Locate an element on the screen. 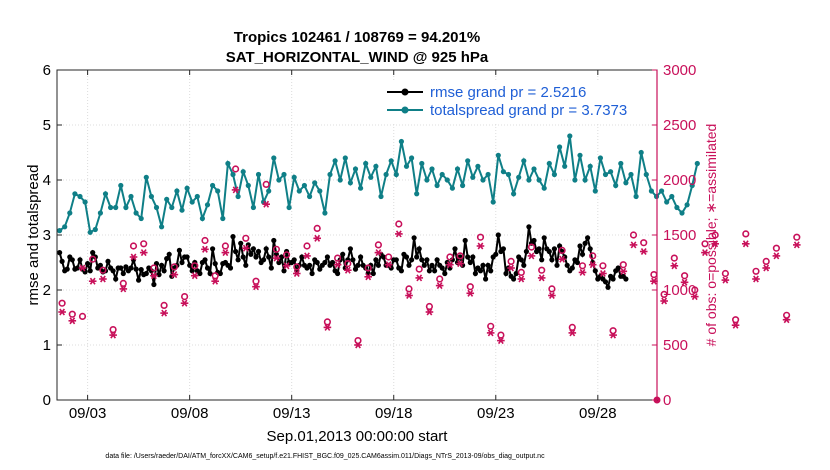 The width and height of the screenshot is (830, 470). y-tick-label-right: 1000 is located at coordinates (679, 290).